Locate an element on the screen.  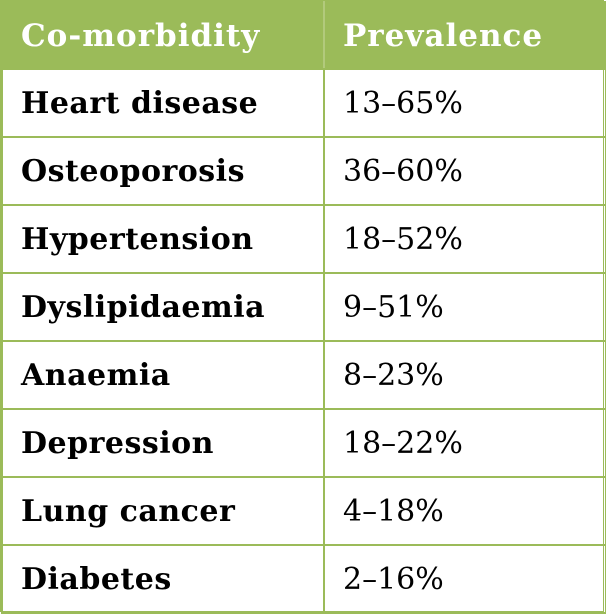
header-co-morbidity: Co-morbidity is located at coordinates (163, 35).